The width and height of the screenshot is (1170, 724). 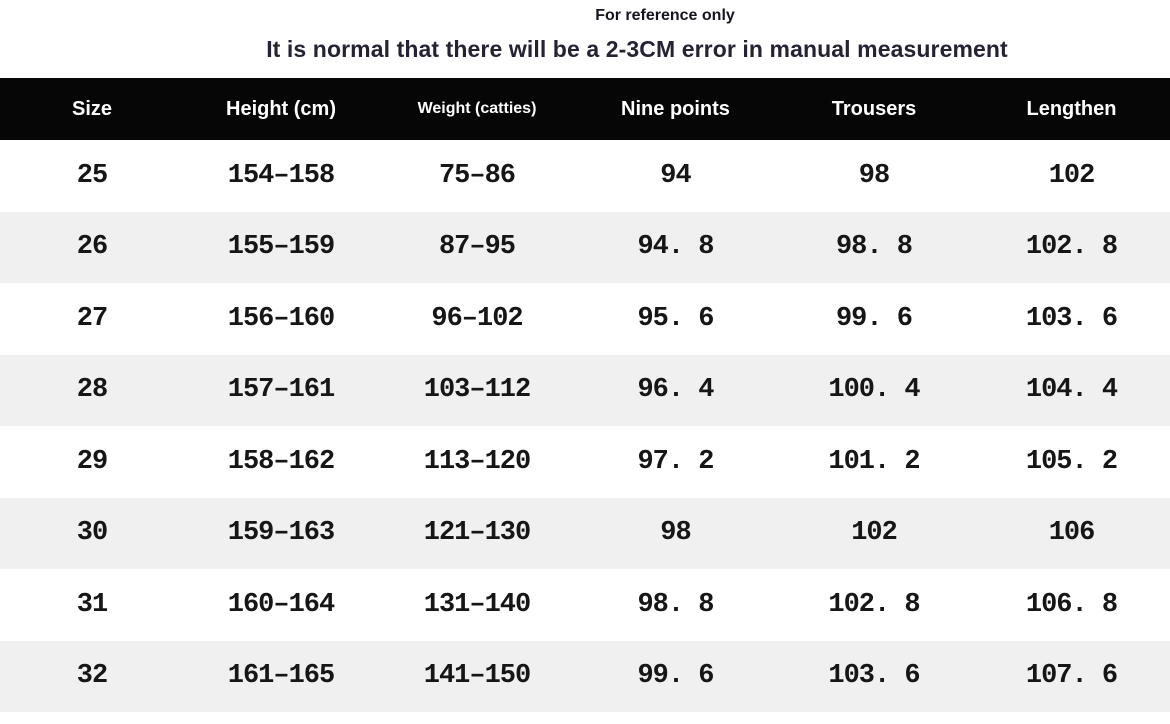 I want to click on column-header-lengthen: Lengthen, so click(x=1071, y=109).